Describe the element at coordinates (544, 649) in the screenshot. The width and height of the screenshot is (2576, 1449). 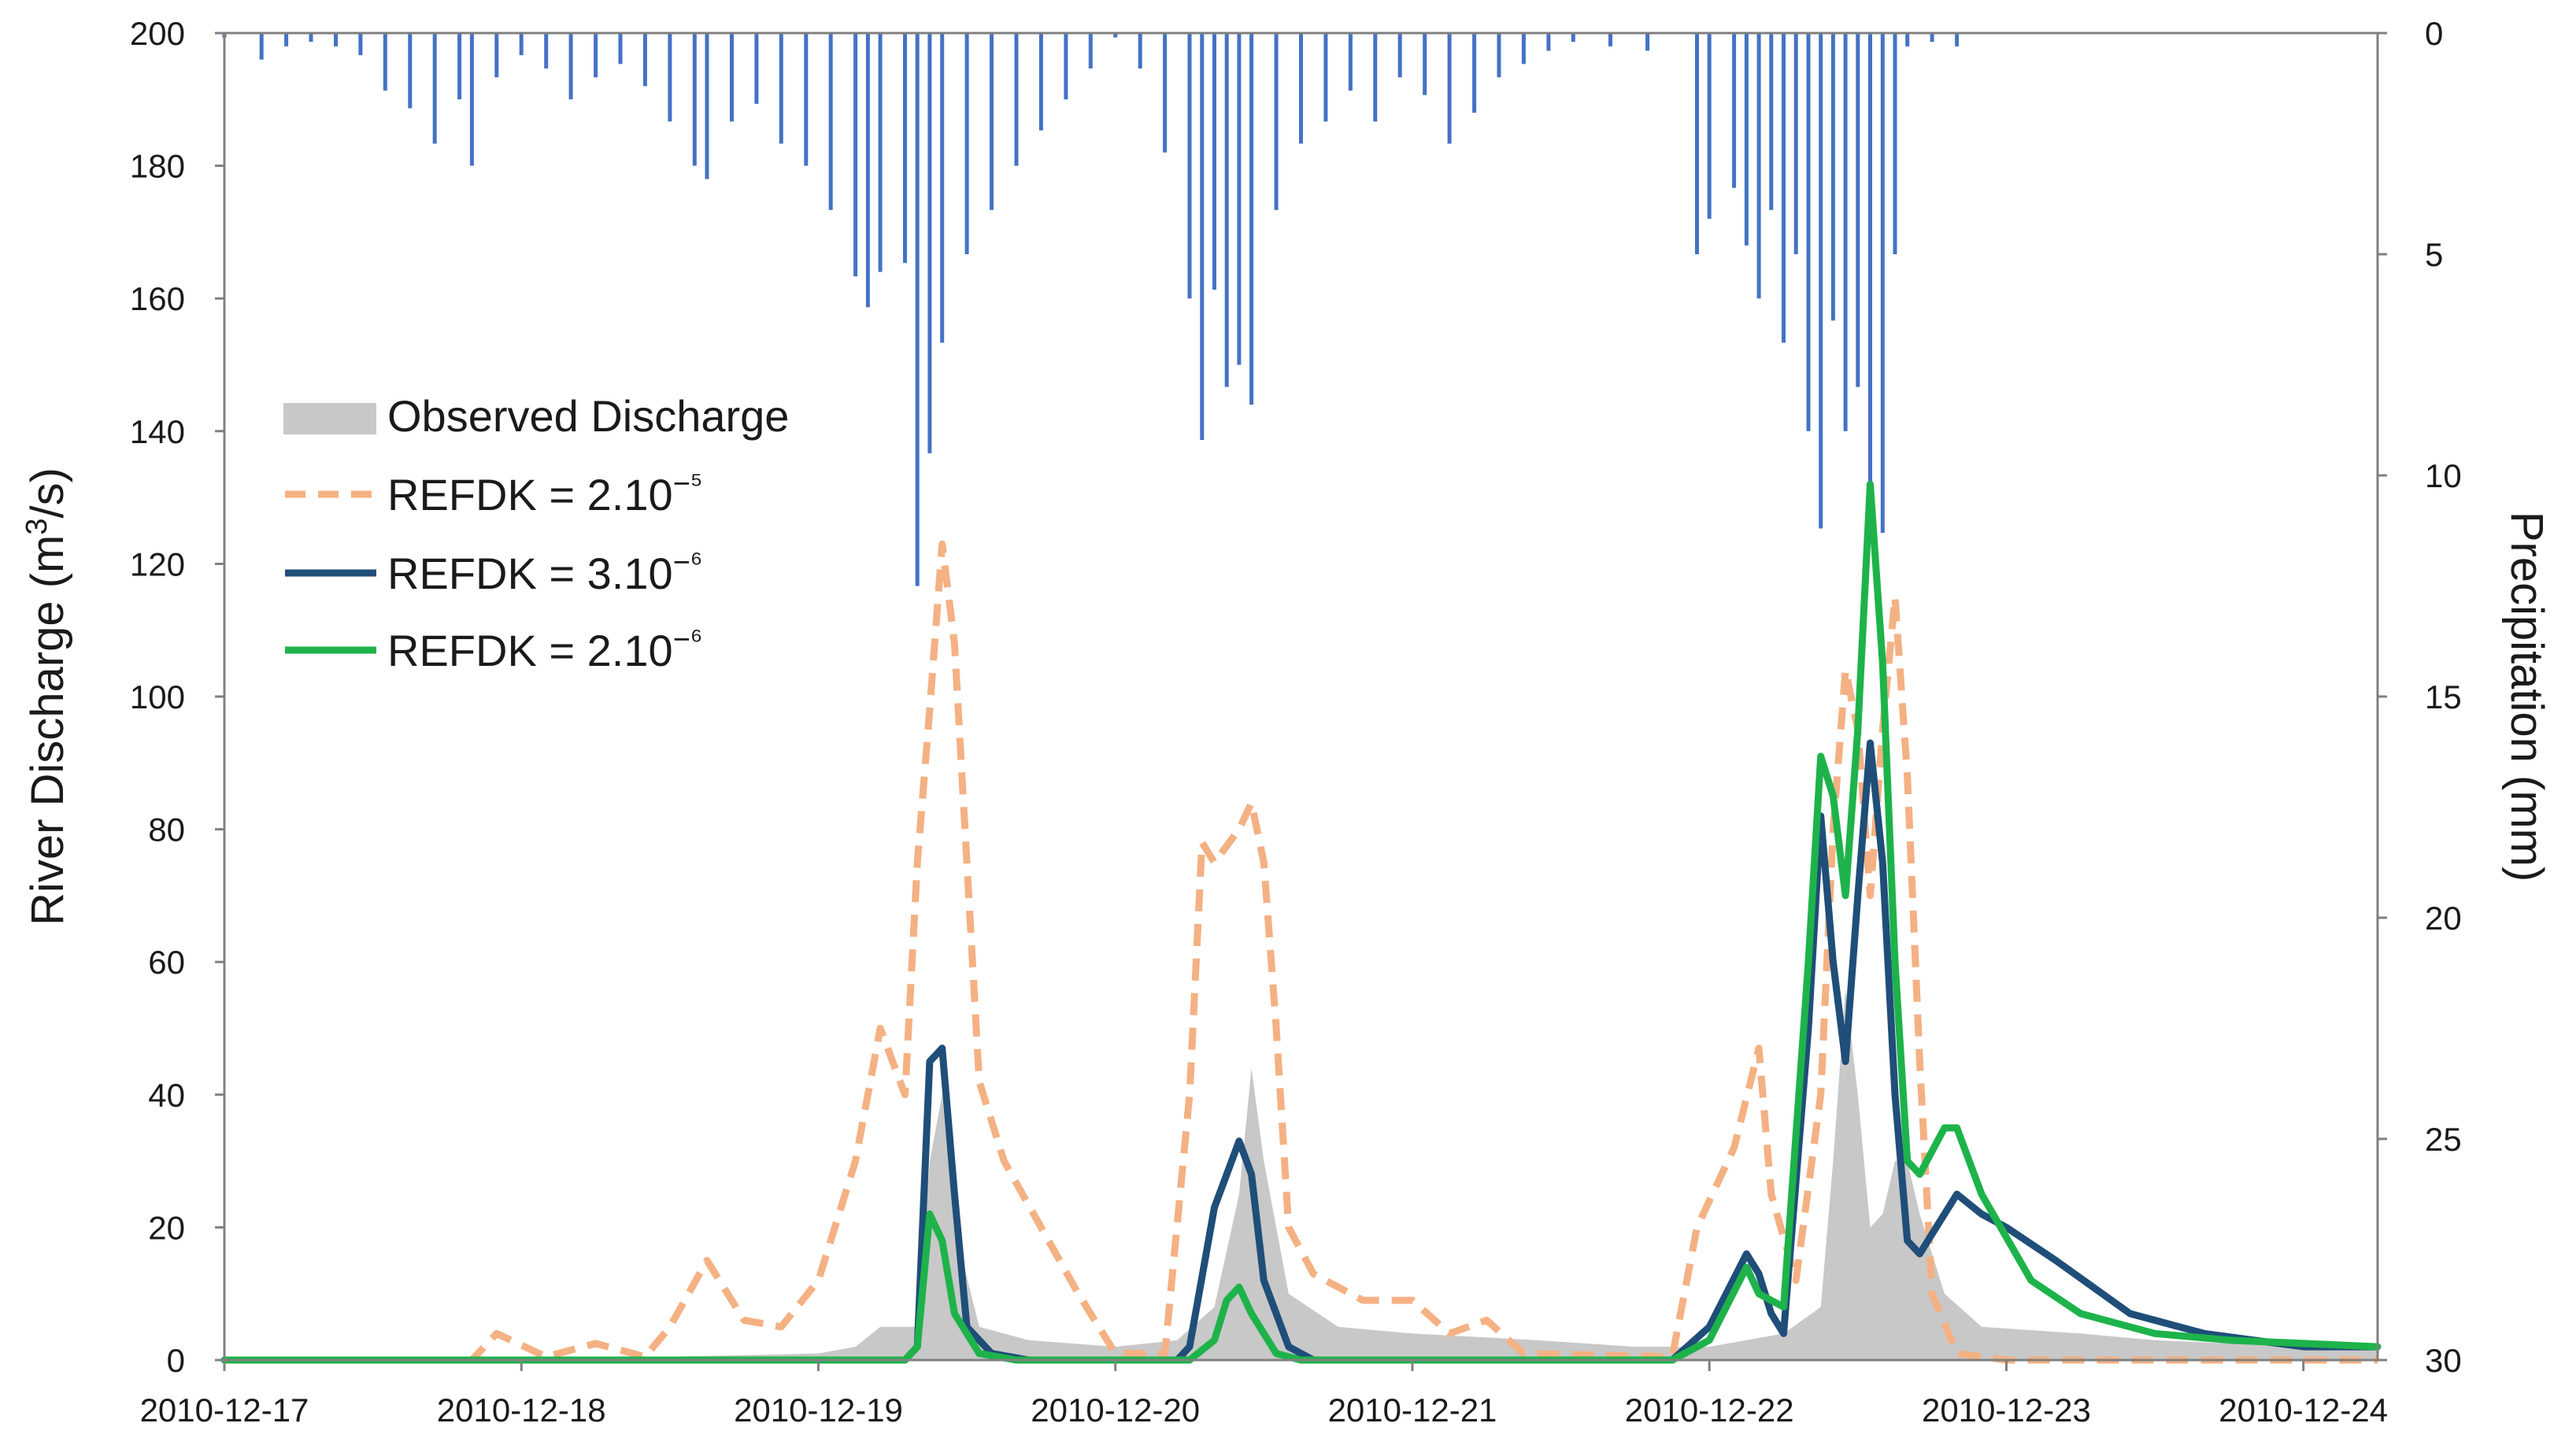
I see `legend-label-refdk-2e6: REFDK = 2.10−⁶` at that location.